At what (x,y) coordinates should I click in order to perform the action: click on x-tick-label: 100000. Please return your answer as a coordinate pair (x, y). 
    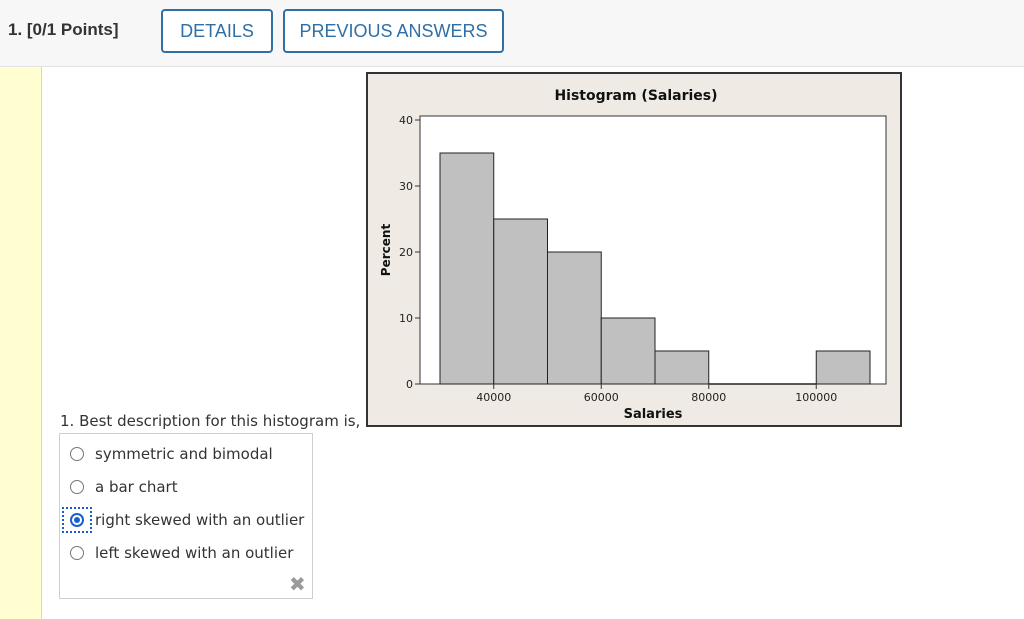
    Looking at the image, I should click on (816, 397).